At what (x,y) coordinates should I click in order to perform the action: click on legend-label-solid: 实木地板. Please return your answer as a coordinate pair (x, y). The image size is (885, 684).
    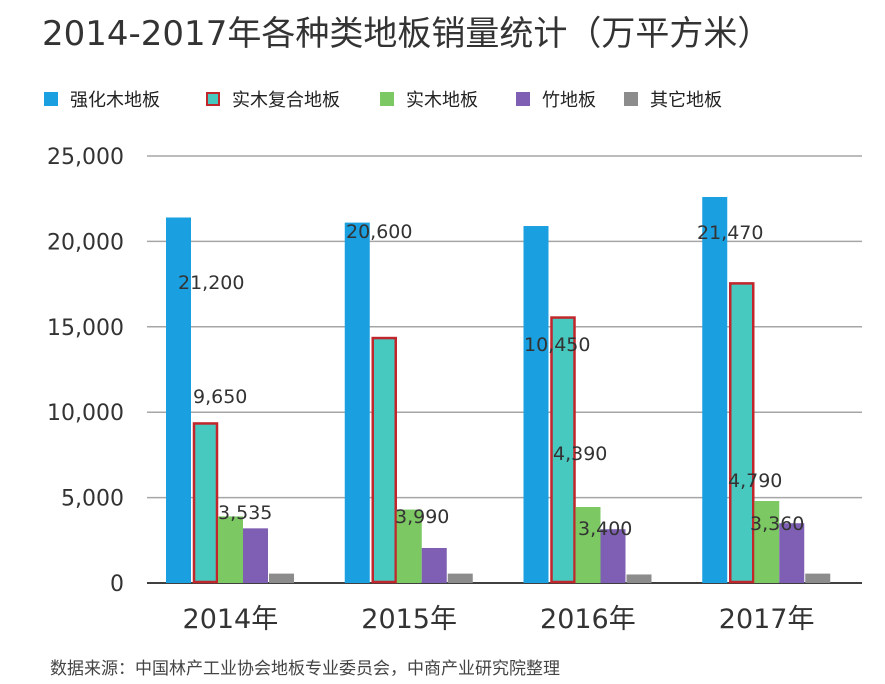
    Looking at the image, I should click on (442, 100).